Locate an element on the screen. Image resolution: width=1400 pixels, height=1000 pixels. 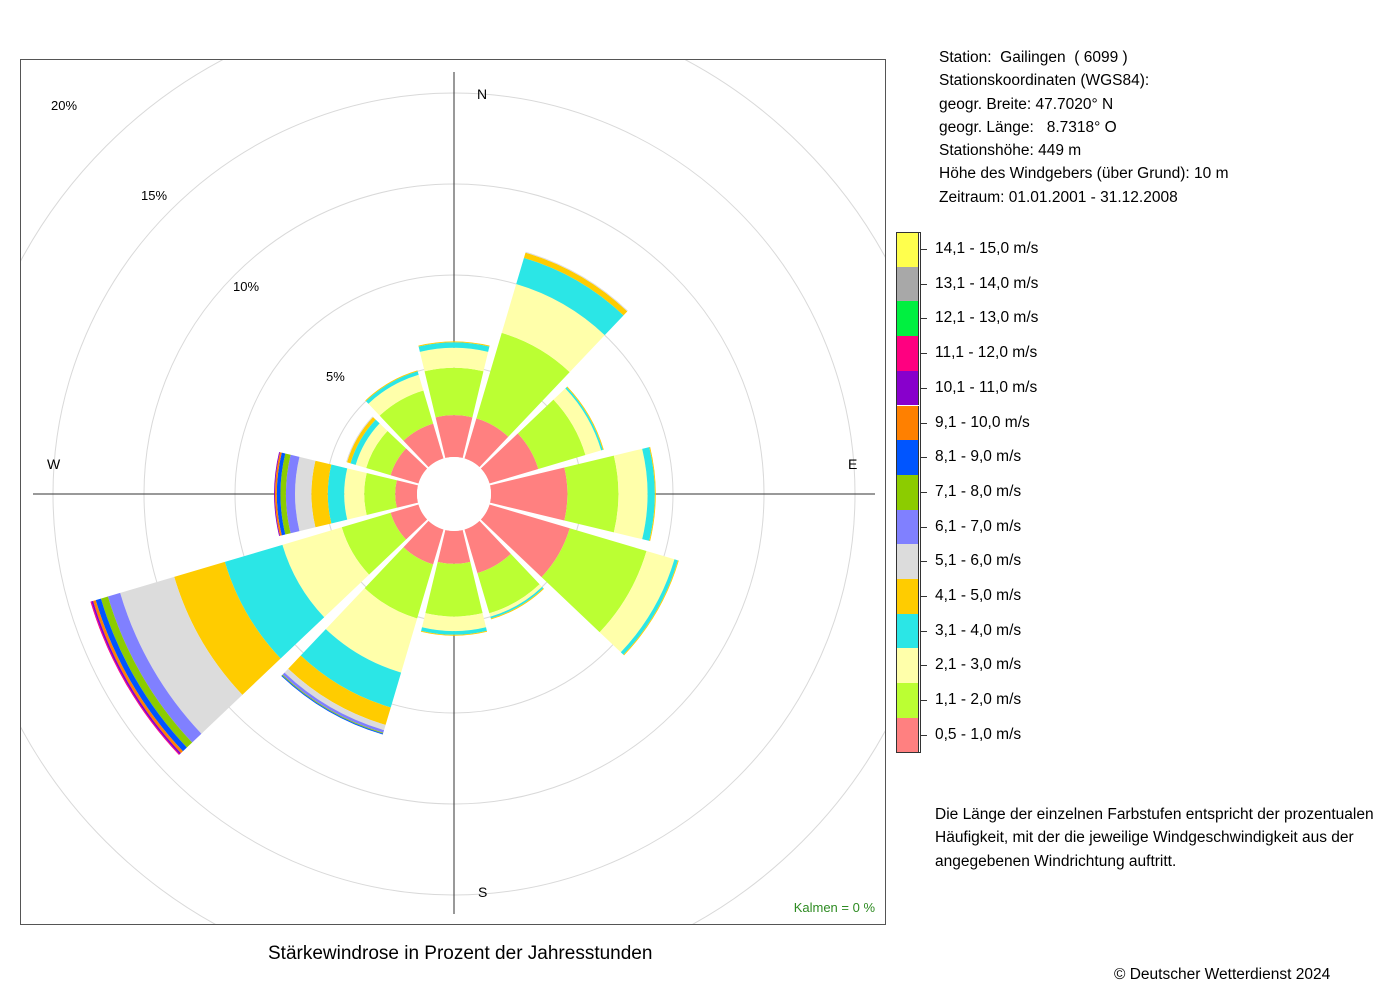
legend-label: 14,1 - 15,0 m/s is located at coordinates (987, 248).